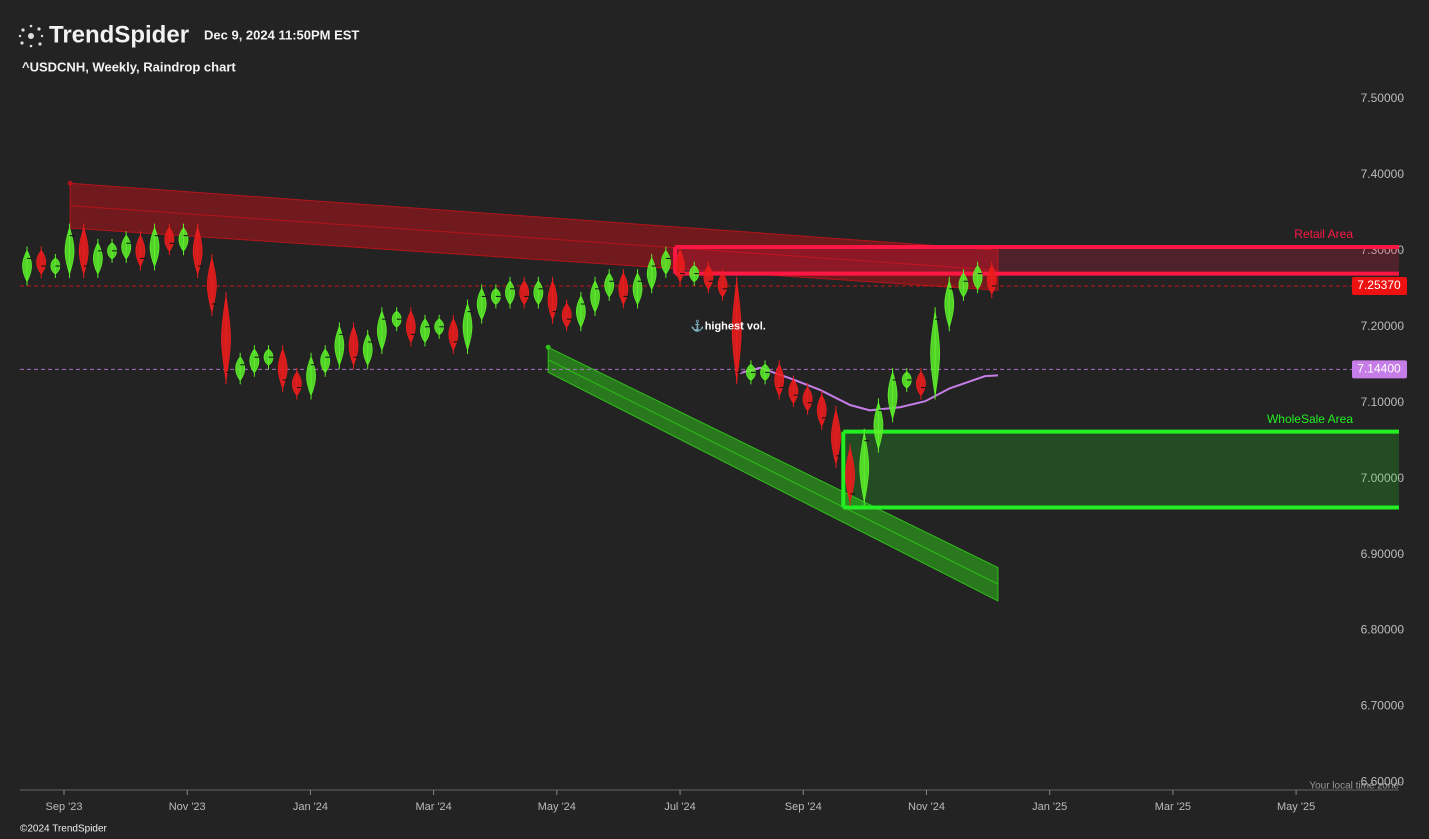  Describe the element at coordinates (310, 807) in the screenshot. I see `x-tick-label: Jan '24` at that location.